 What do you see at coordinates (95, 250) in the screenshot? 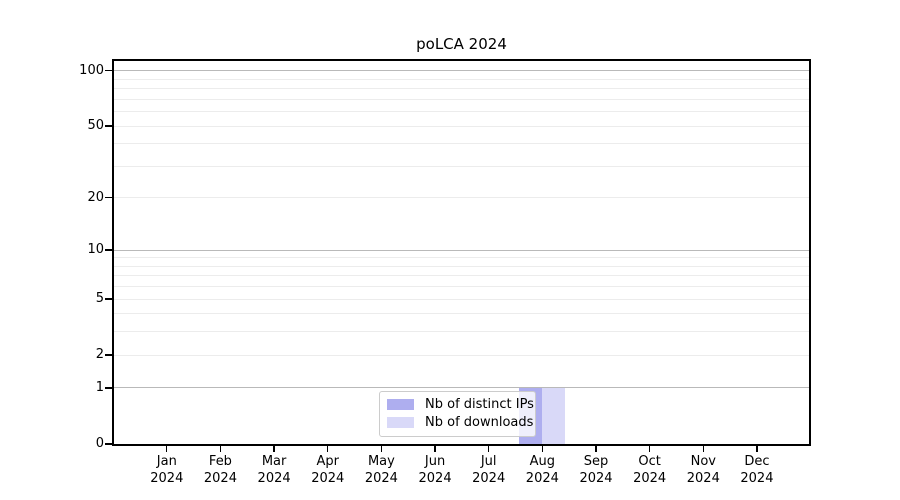
I see `y-tick-label: 10` at bounding box center [95, 250].